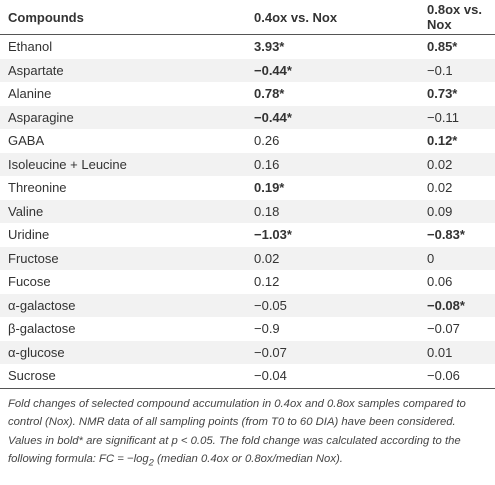  I want to click on compound-cell: Uridine, so click(29, 235).